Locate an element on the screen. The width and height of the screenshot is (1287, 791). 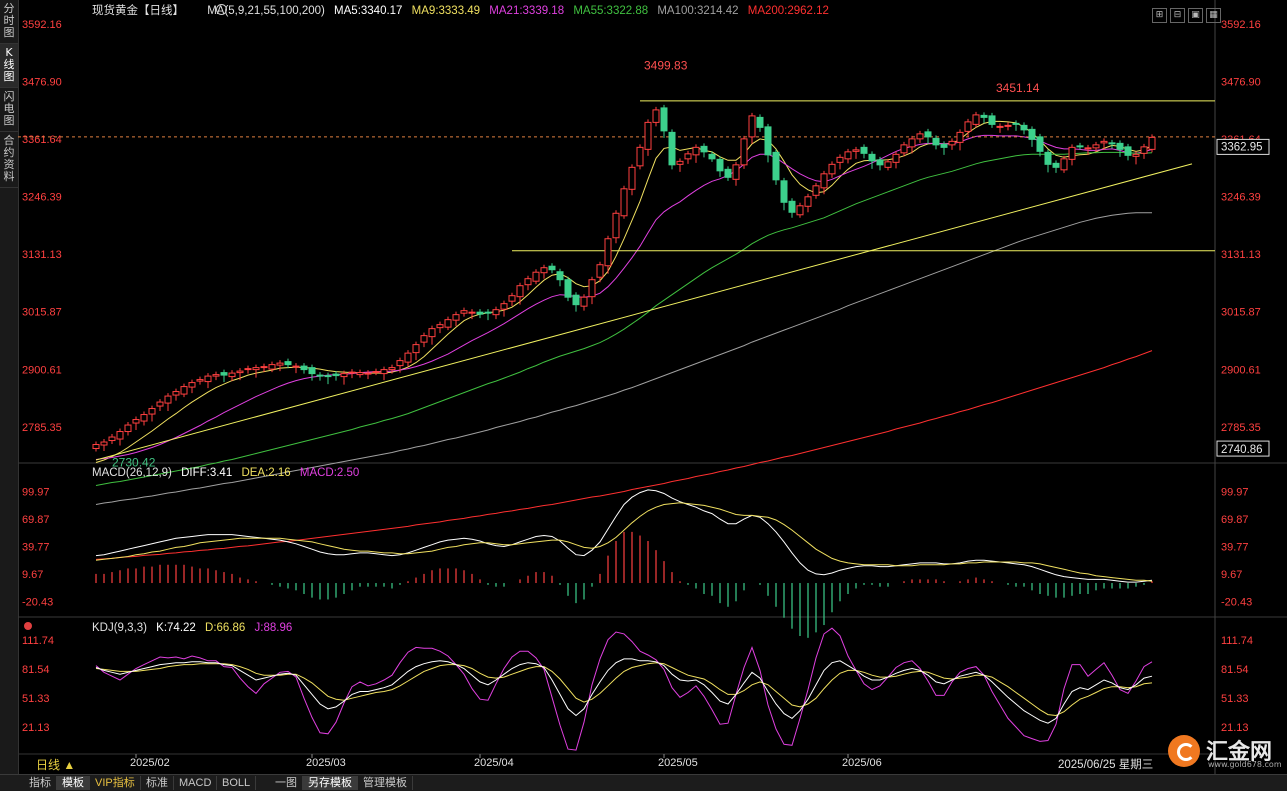
macd-tick-left: 99.97 is located at coordinates (36, 493).